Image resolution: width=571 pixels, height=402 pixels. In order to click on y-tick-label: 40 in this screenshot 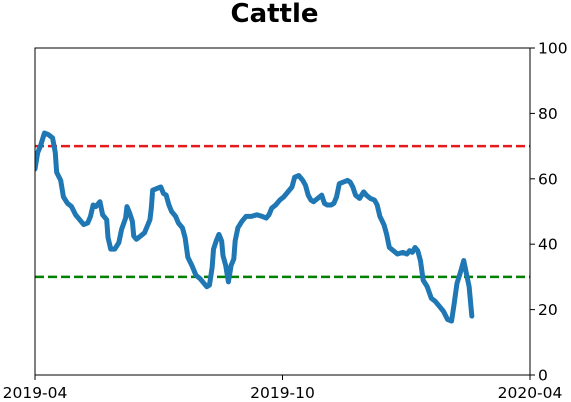, I will do `click(548, 245)`.